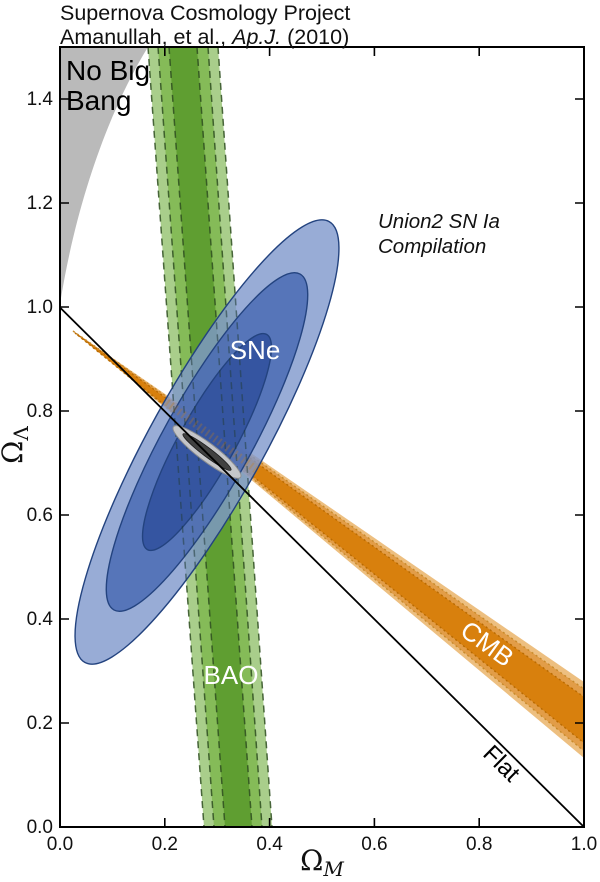  I want to click on figure-title-line1: Supernova Cosmology Project, so click(205, 13).